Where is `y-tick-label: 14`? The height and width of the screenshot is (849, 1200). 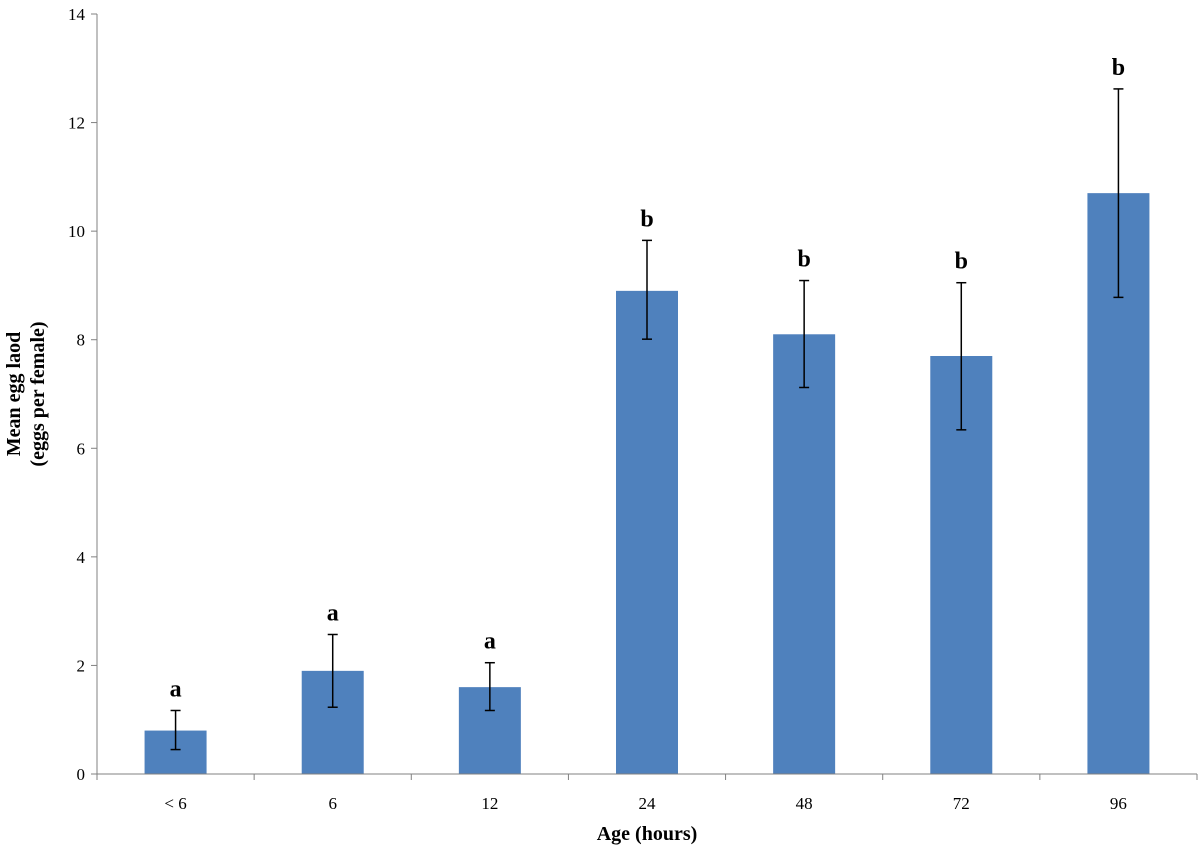
y-tick-label: 14 is located at coordinates (77, 14).